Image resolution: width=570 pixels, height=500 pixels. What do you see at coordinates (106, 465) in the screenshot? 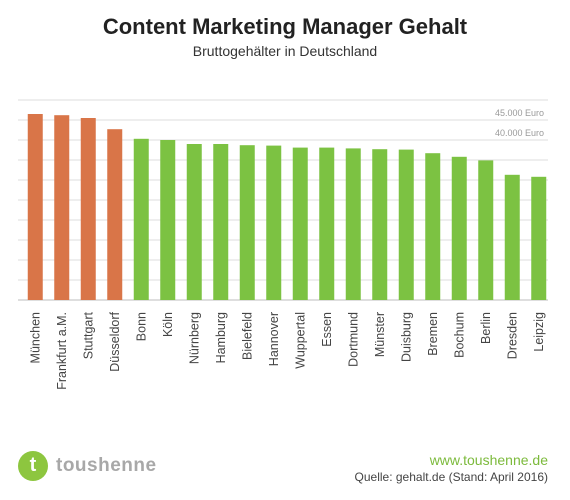
I see `brand-name: toushenne` at bounding box center [106, 465].